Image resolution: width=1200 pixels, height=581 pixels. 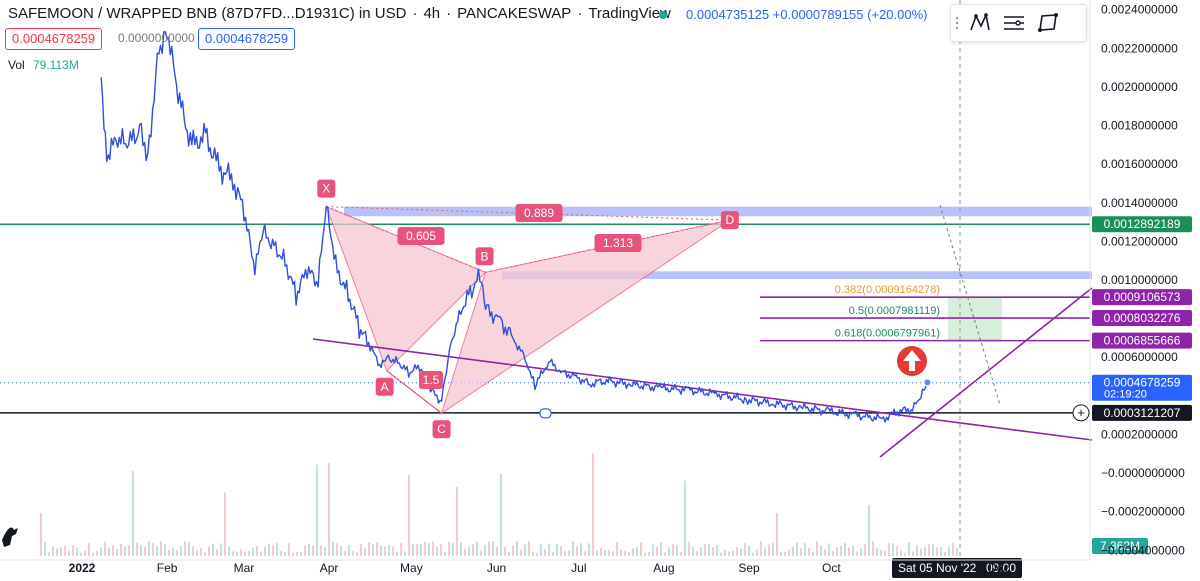 What do you see at coordinates (326, 188) in the screenshot?
I see `point-x-label-bg` at bounding box center [326, 188].